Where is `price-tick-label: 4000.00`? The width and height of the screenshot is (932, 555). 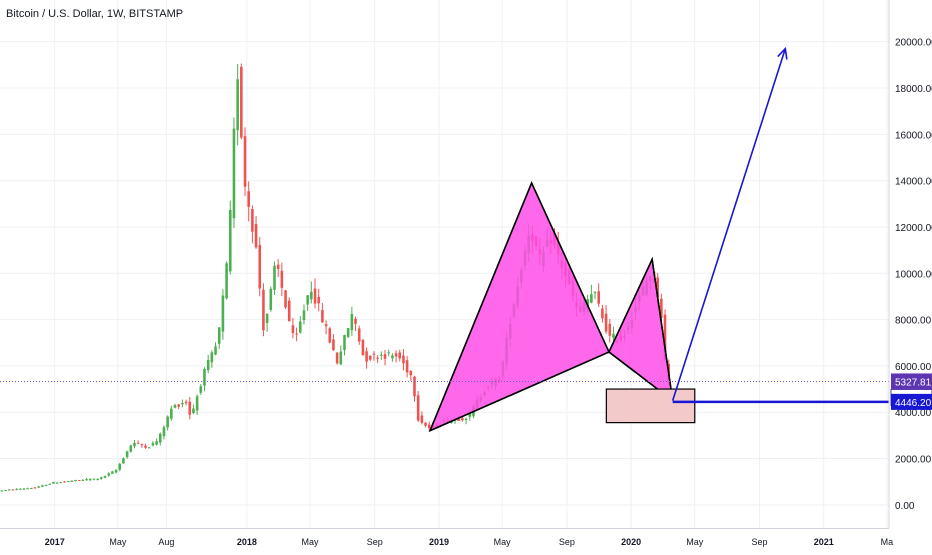
price-tick-label: 4000.00 is located at coordinates (913, 413).